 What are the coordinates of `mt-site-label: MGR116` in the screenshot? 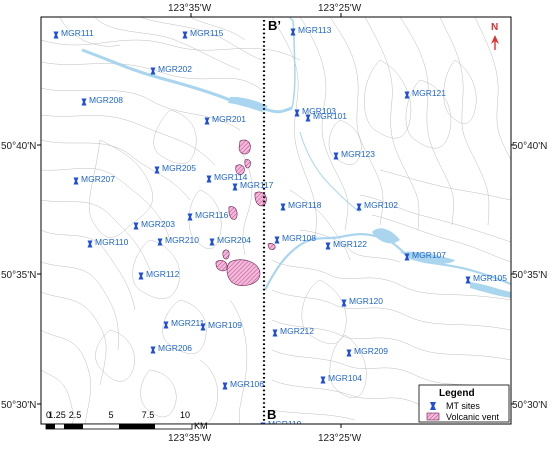 It's located at (212, 215).